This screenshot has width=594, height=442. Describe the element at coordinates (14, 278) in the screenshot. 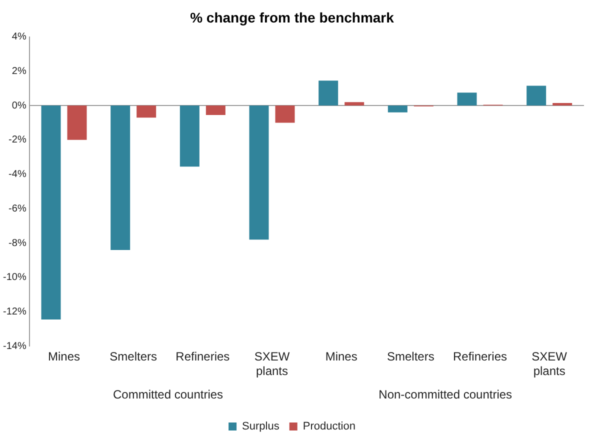

I see `y-tick-label: -10%` at that location.